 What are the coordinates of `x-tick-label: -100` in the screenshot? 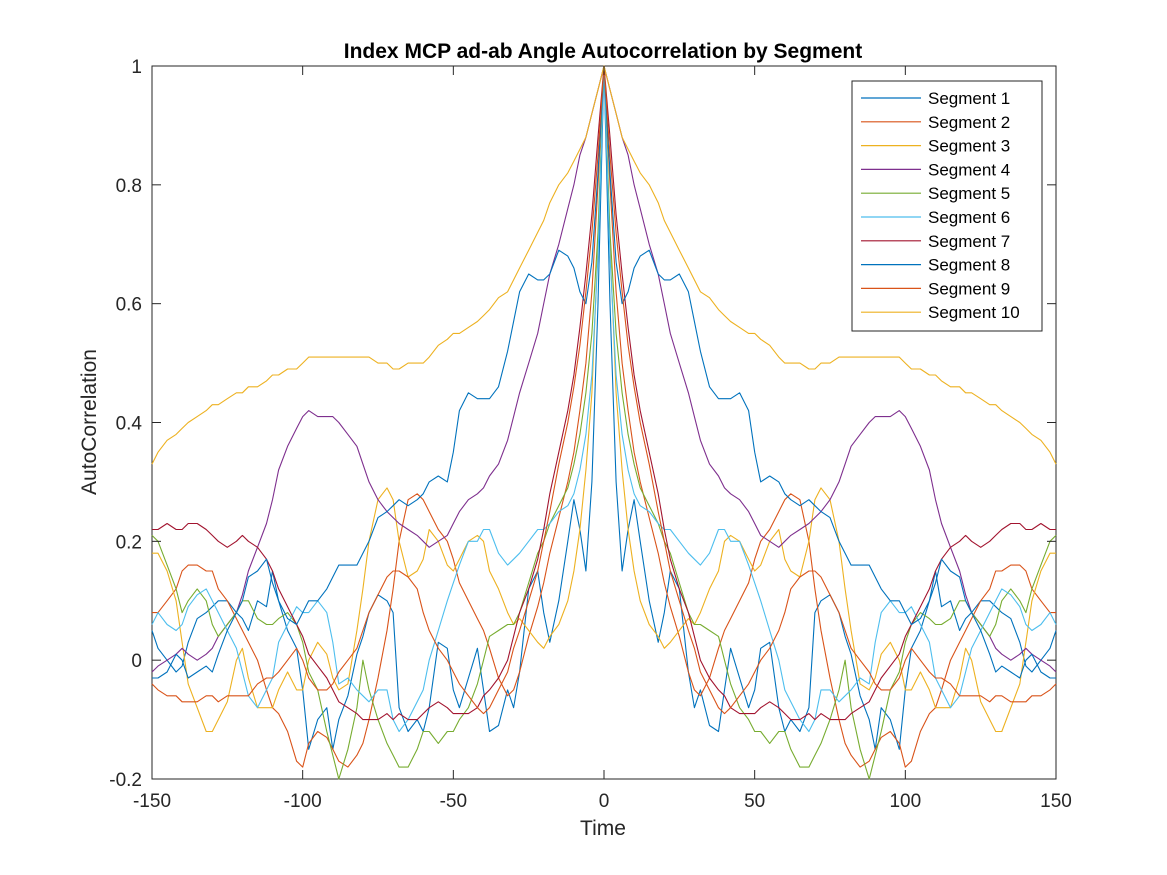 It's located at (303, 801).